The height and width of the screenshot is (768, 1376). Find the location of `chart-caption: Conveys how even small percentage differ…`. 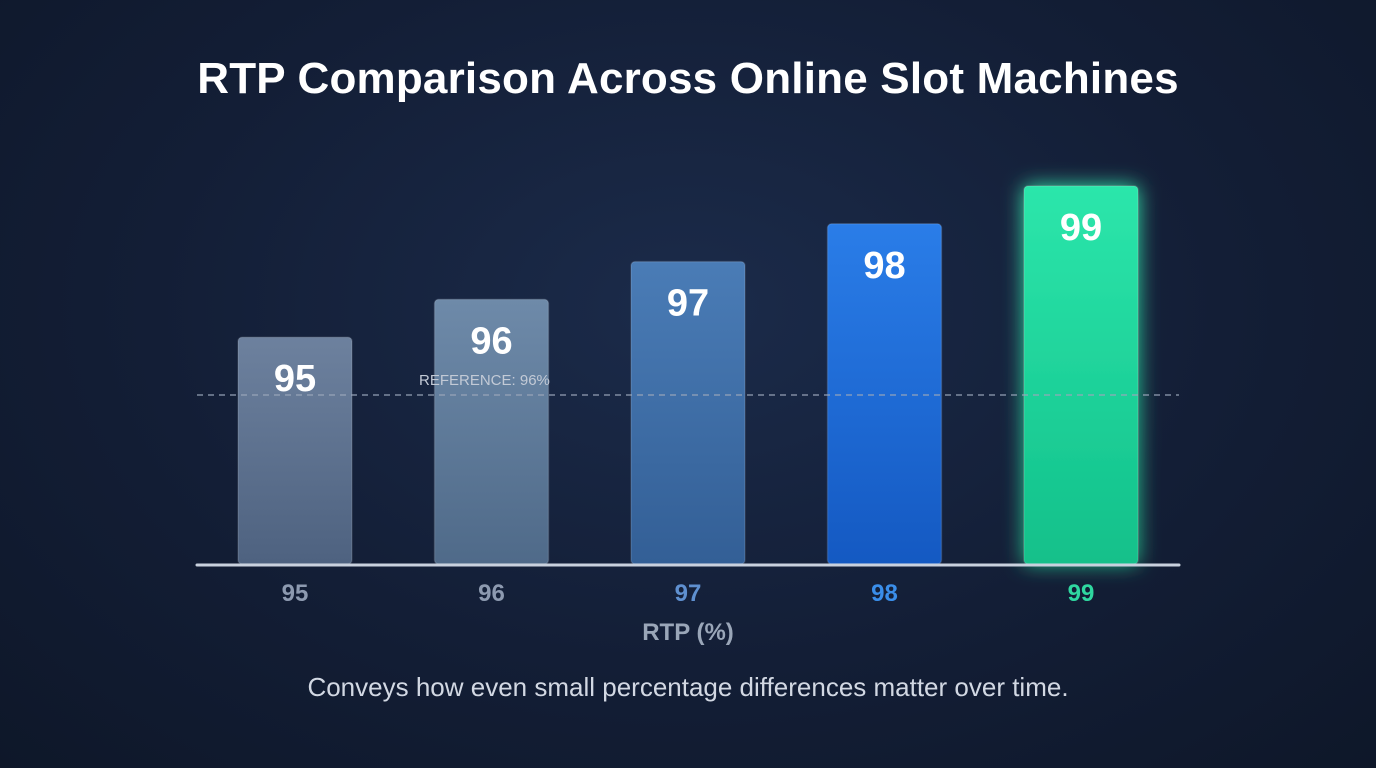

chart-caption: Conveys how even small percentage differ… is located at coordinates (688, 687).